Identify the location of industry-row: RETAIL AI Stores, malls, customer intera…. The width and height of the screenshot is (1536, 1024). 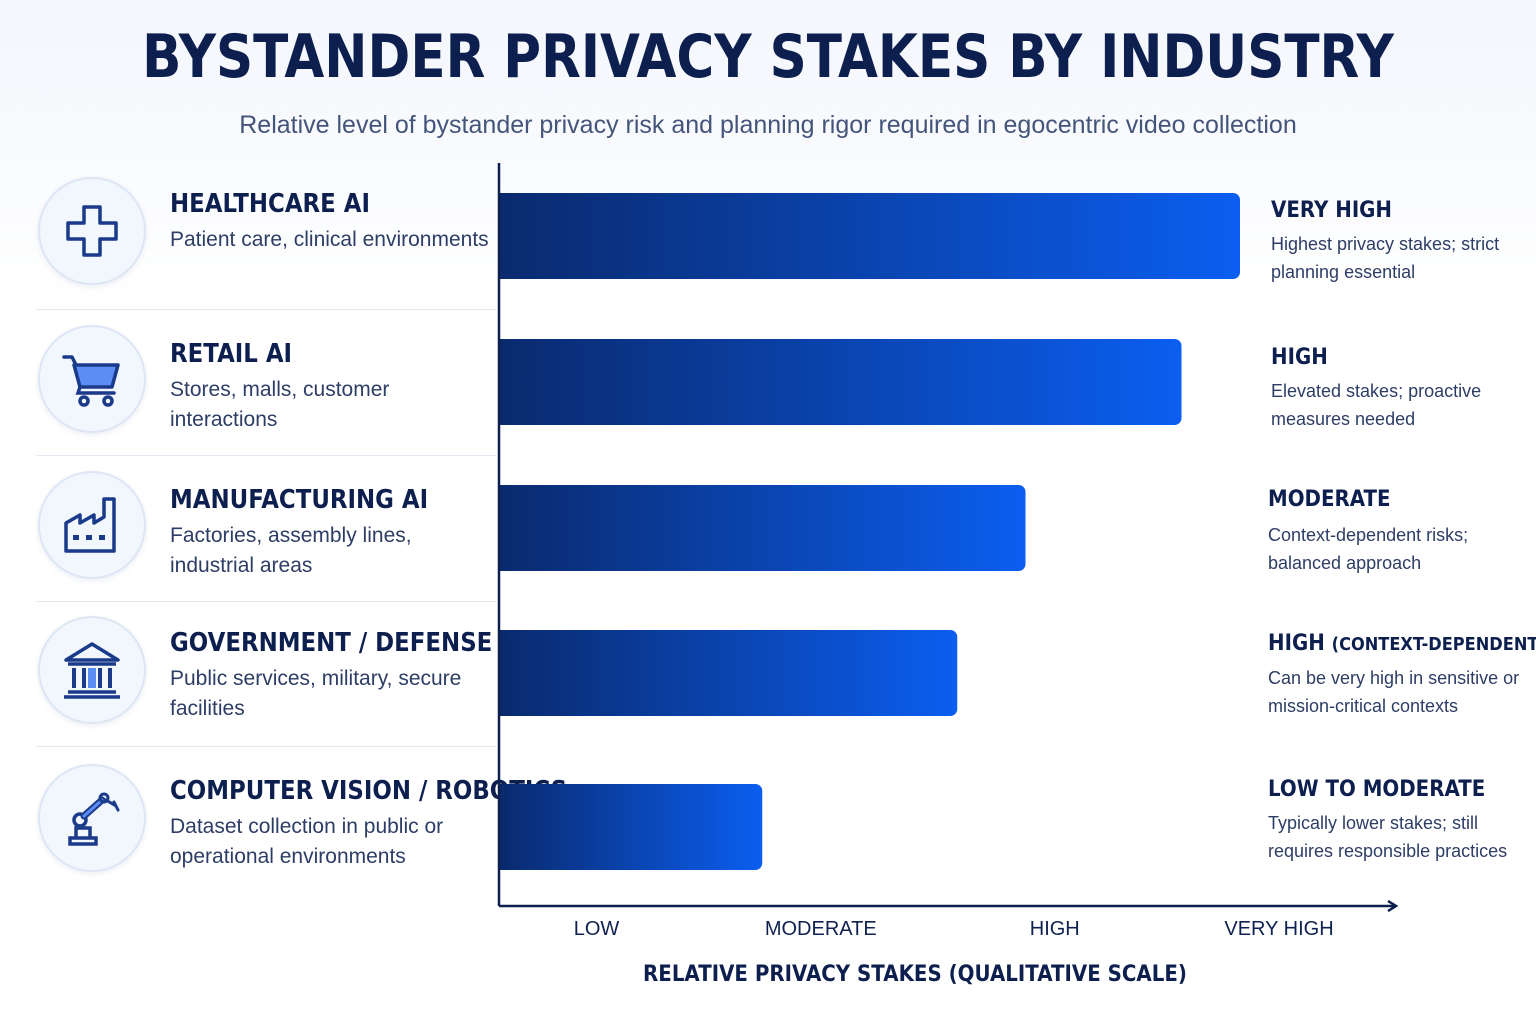
(266, 382).